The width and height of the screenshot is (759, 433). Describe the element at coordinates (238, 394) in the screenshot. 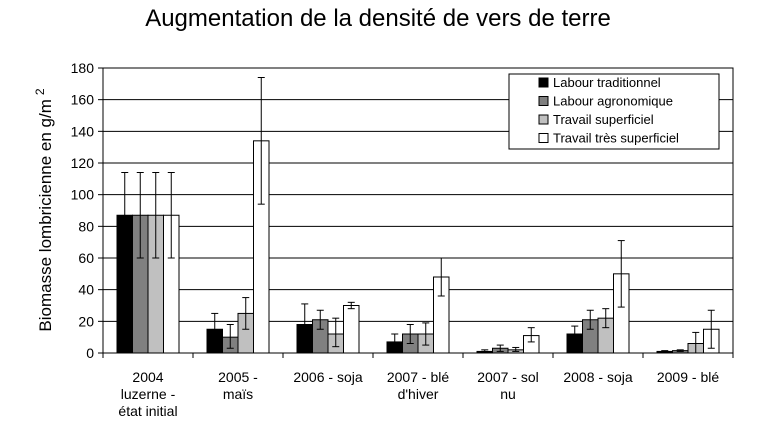

I see `x-category-label-line: maïs` at that location.